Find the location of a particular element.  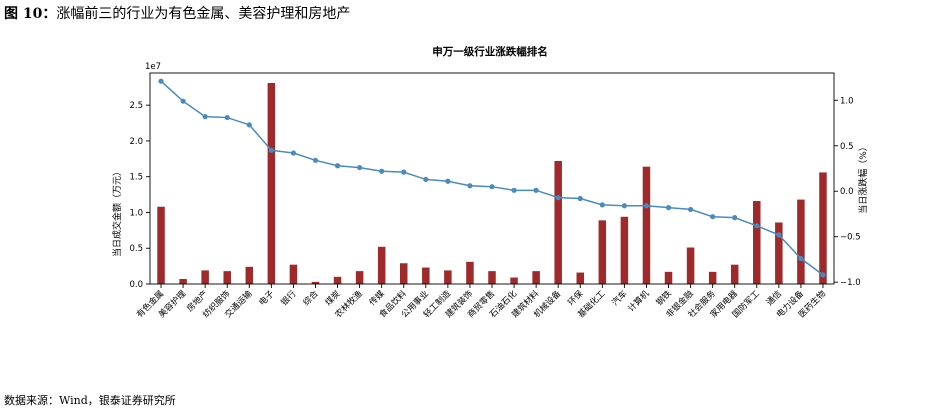

y-tick-label-left: 1.0 is located at coordinates (136, 213).